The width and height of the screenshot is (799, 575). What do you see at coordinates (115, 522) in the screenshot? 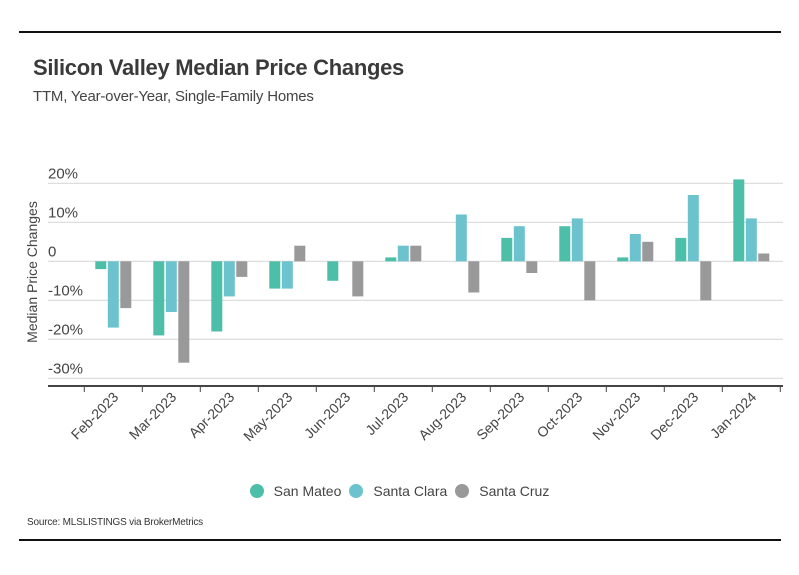
I see `source-note: Source: MLSLISTINGS via BrokerMetrics` at bounding box center [115, 522].